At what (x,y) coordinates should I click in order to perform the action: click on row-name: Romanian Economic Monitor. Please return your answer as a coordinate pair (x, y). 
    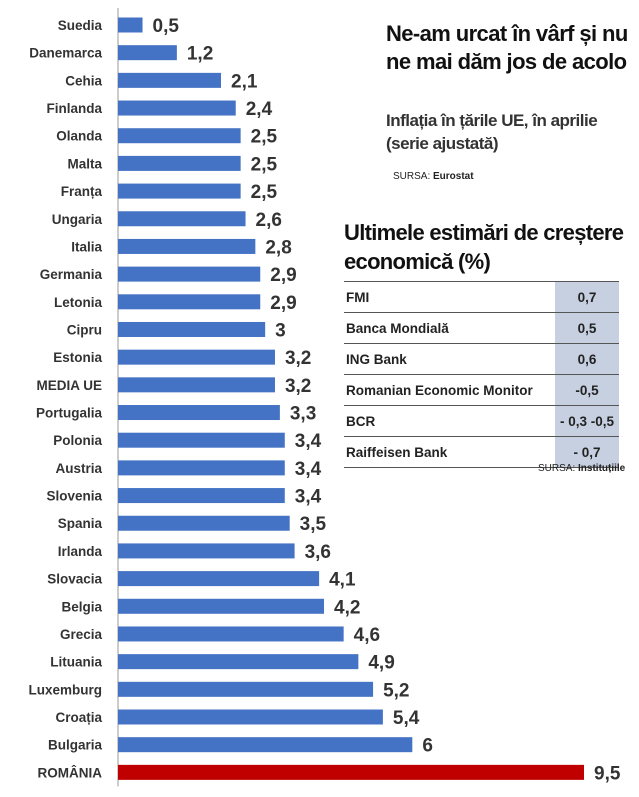
    Looking at the image, I should click on (449, 390).